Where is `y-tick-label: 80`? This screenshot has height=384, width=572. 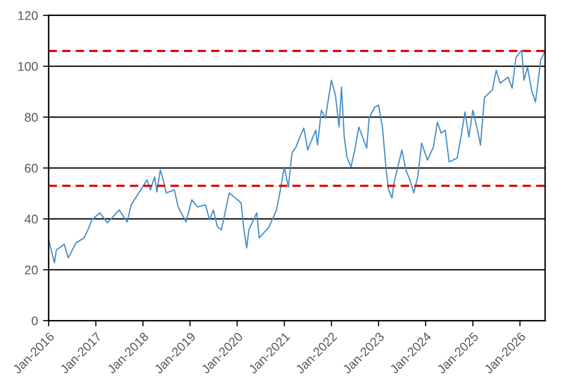 y-tick-label: 80 is located at coordinates (31, 117).